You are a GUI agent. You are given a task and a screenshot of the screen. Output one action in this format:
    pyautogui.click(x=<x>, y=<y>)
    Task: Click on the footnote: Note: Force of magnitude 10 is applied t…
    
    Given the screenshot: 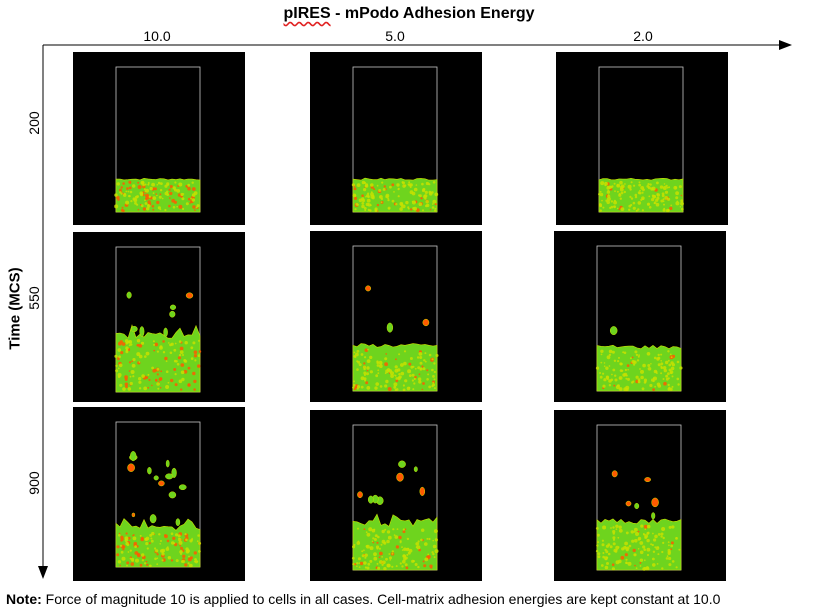 What is the action you would take?
    pyautogui.click(x=363, y=599)
    